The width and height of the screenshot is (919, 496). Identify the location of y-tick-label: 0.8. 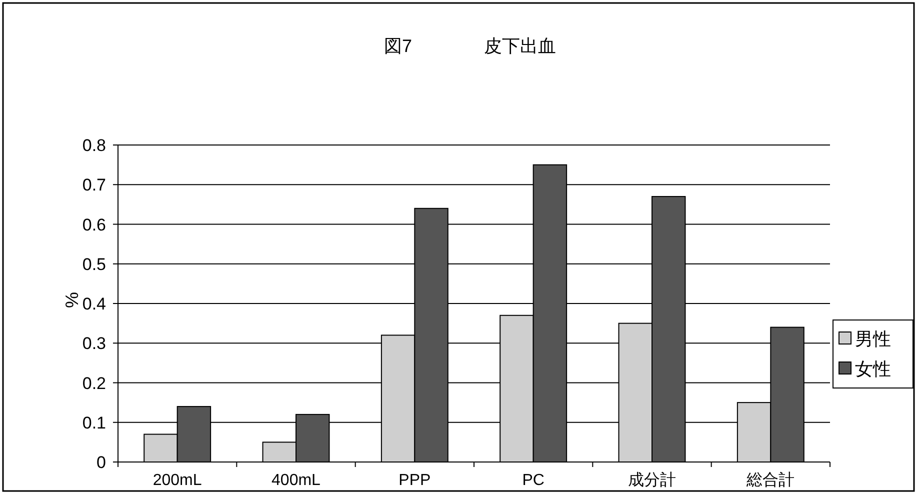
(94, 145).